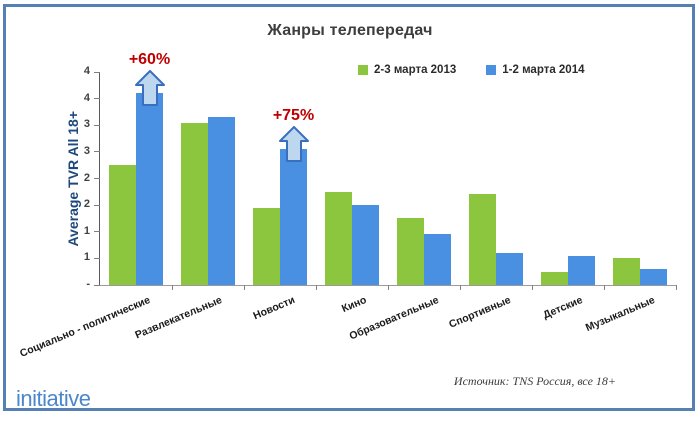  I want to click on legend-item-2014: 1-2 марта 2014, so click(535, 70).